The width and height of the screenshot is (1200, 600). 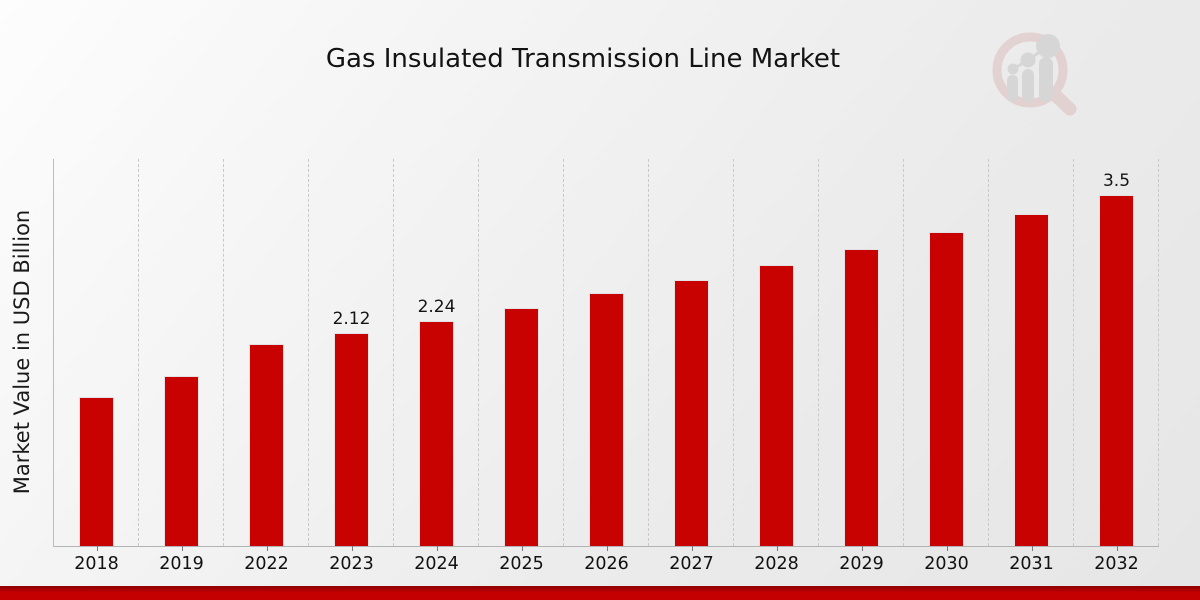 I want to click on bar-2018, so click(x=96, y=471).